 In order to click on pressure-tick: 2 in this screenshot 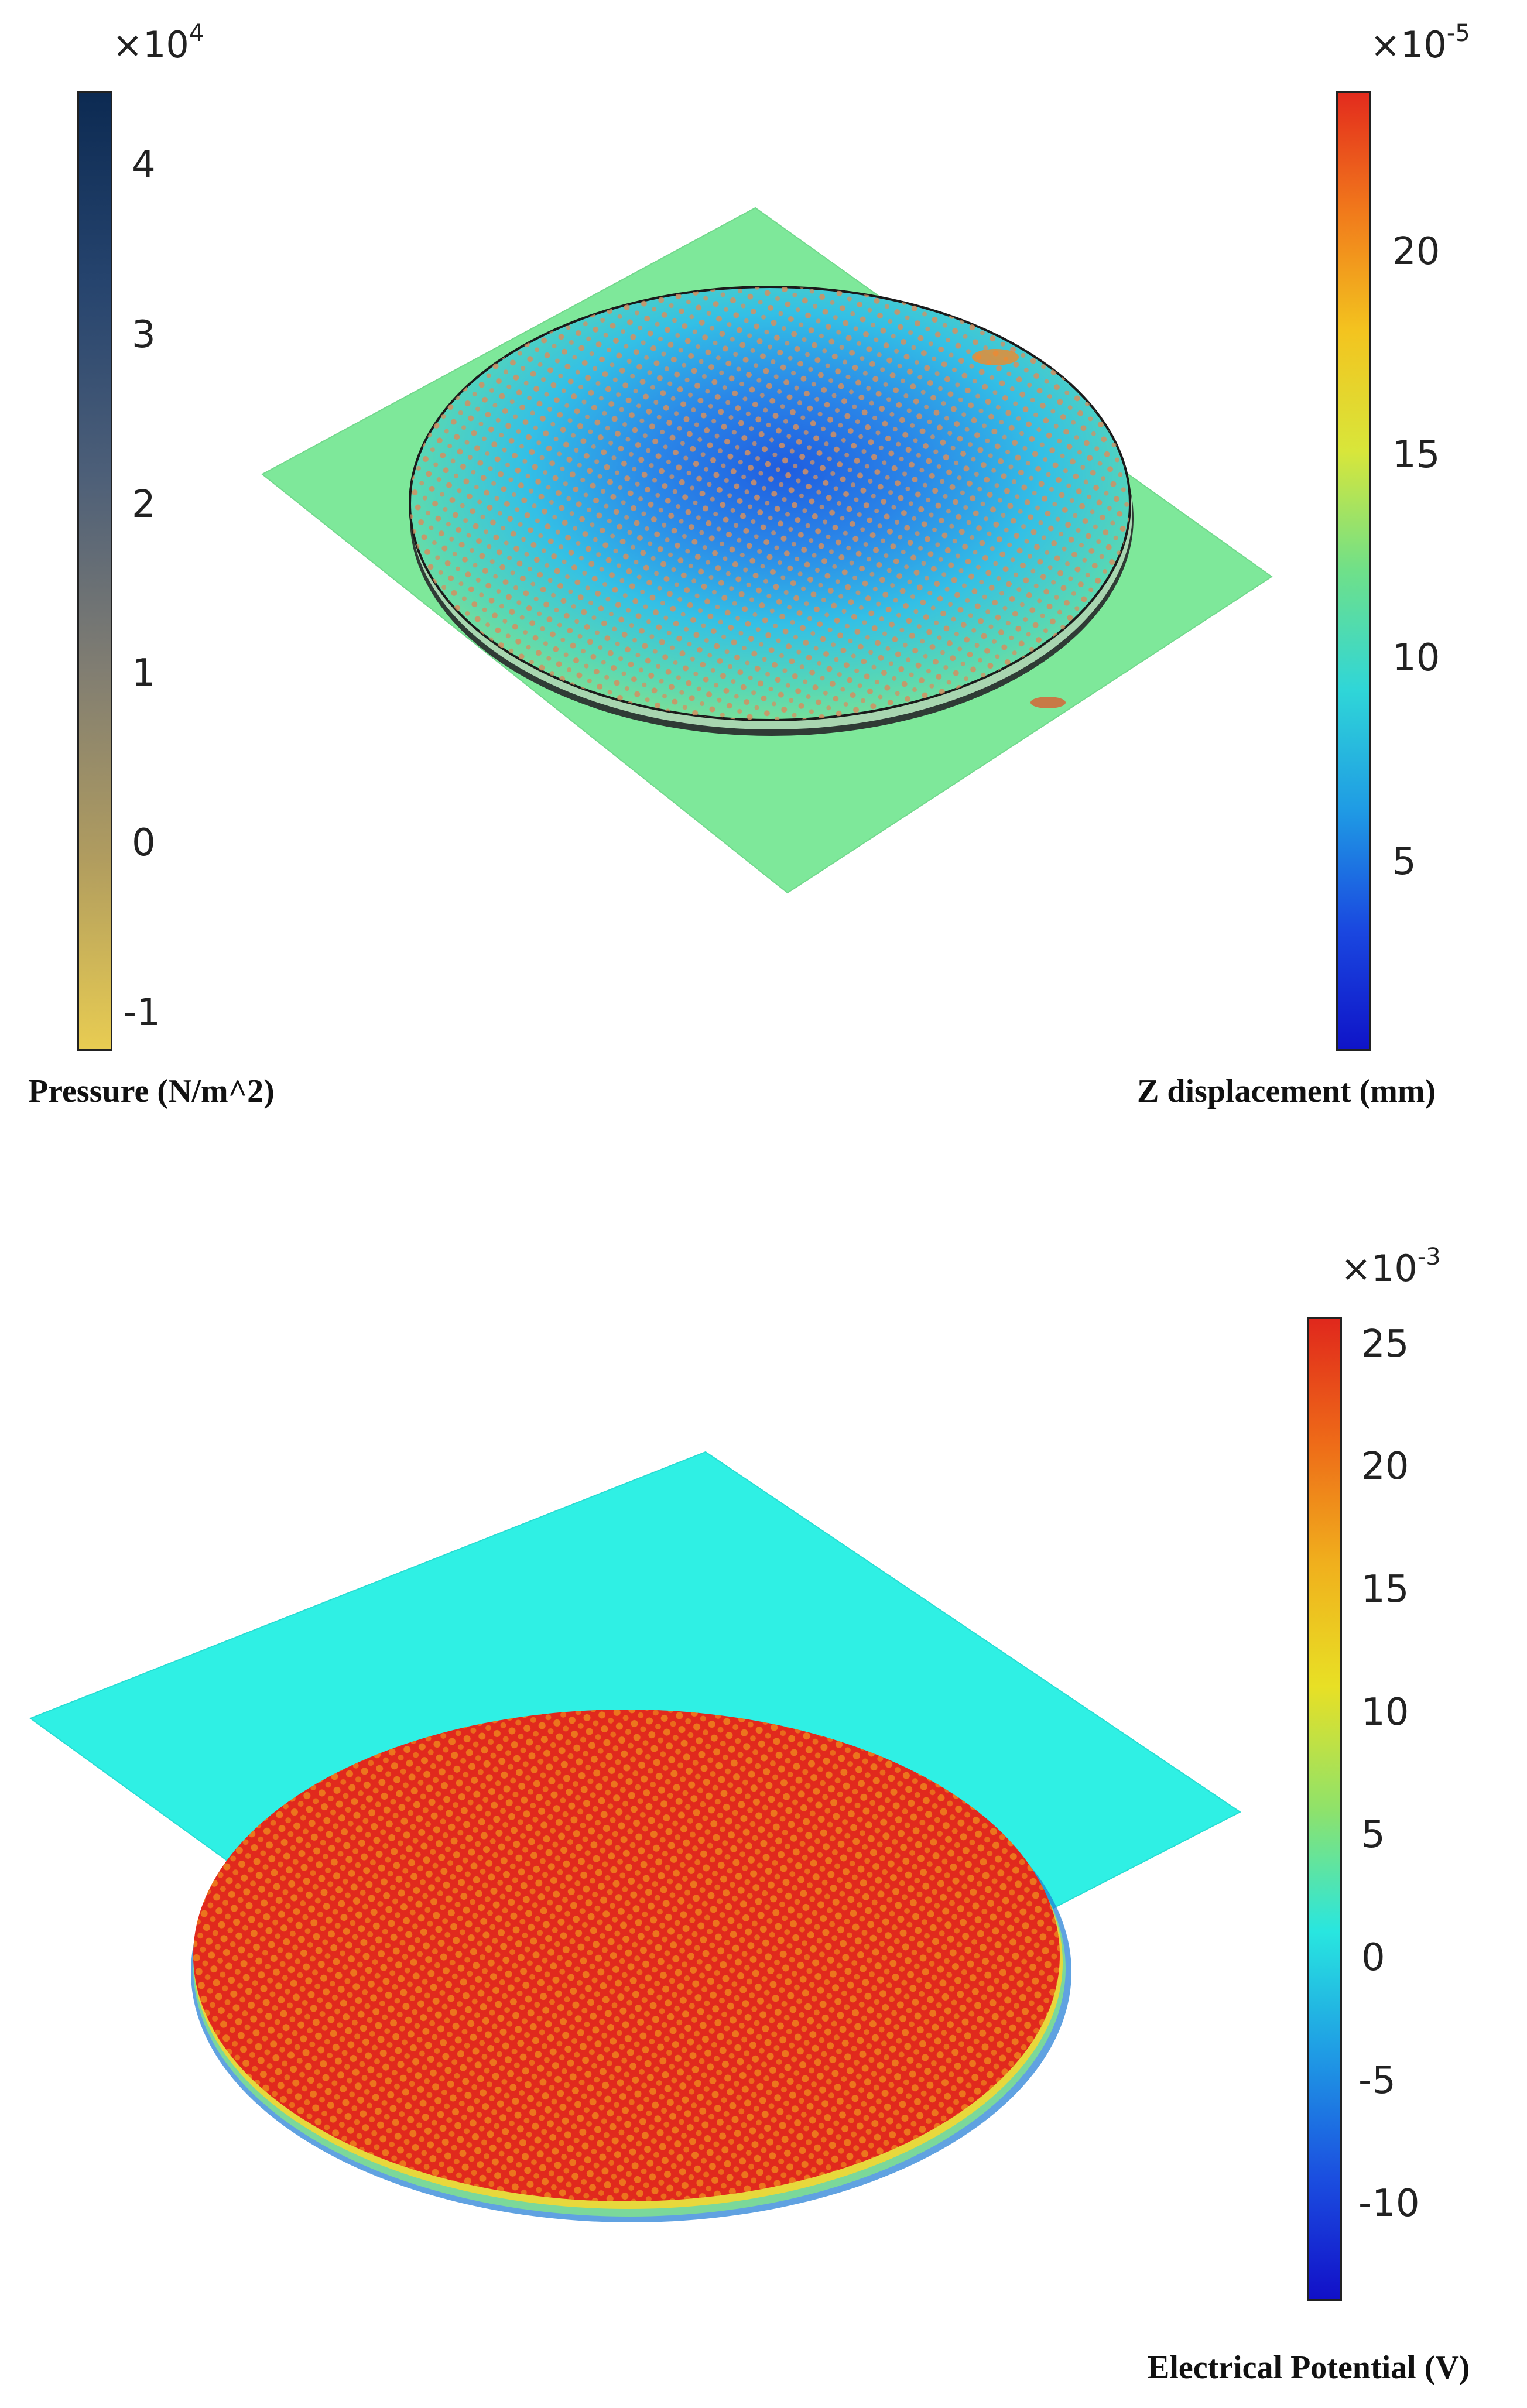, I will do `click(144, 505)`.